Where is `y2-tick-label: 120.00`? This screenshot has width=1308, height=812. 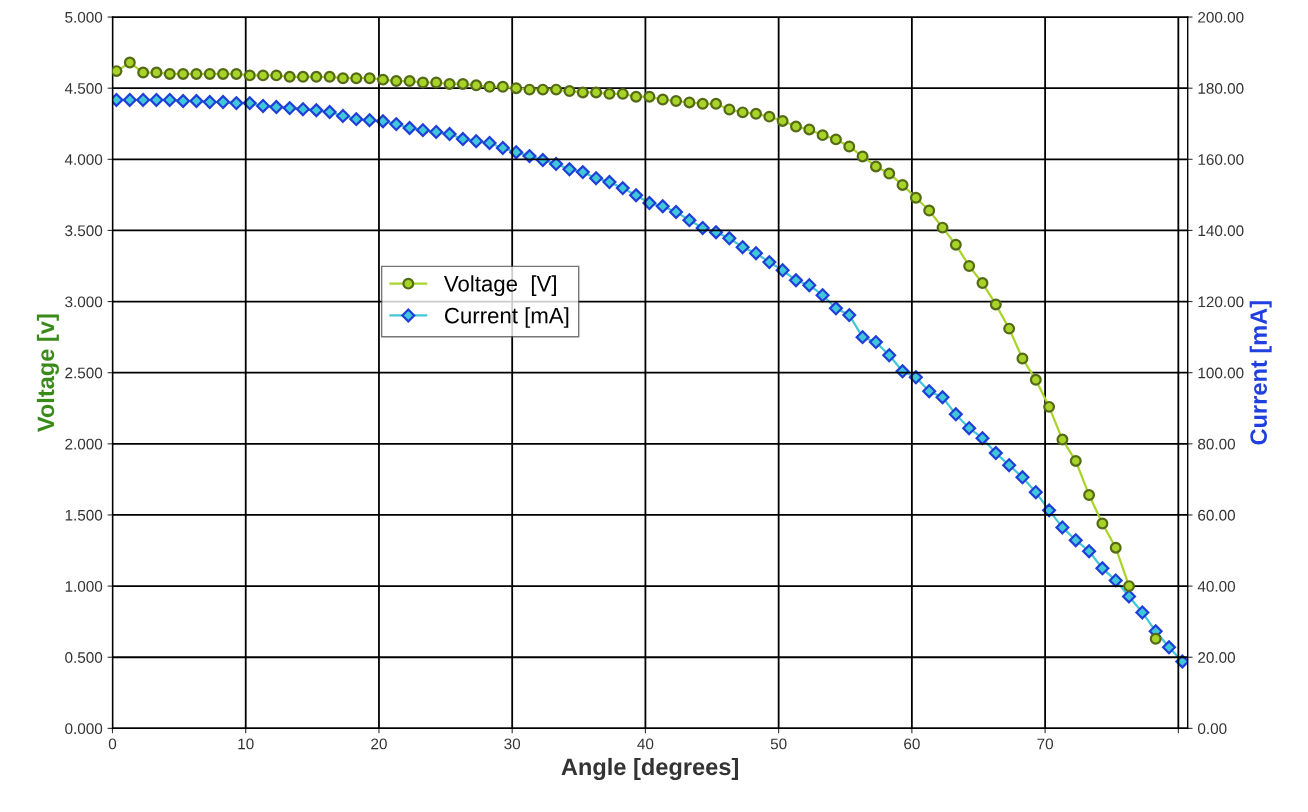
y2-tick-label: 120.00 is located at coordinates (1221, 302).